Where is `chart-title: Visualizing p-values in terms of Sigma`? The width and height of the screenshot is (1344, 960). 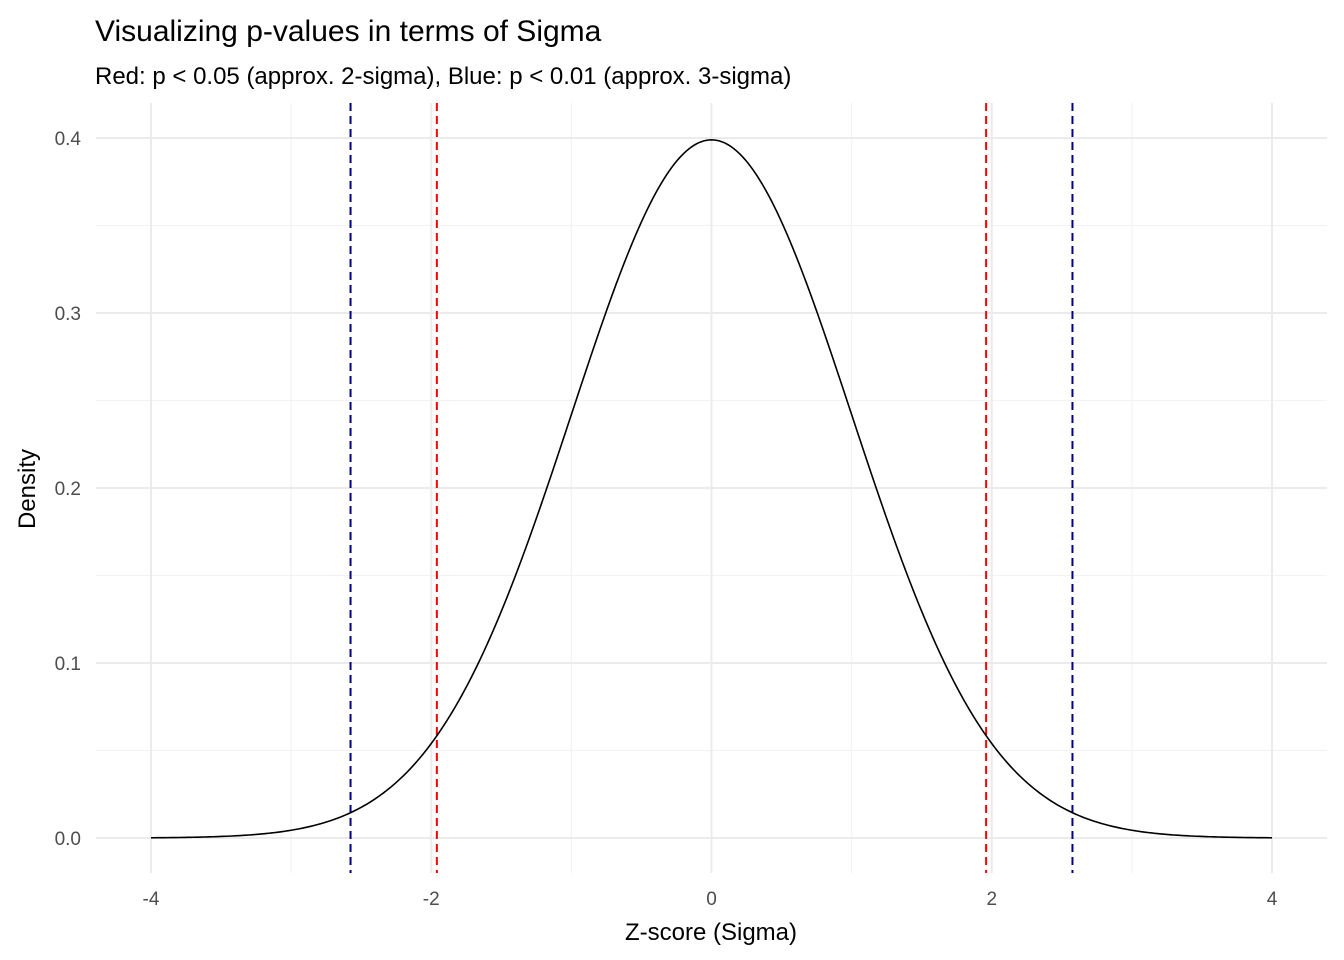
chart-title: Visualizing p-values in terms of Sigma is located at coordinates (348, 31).